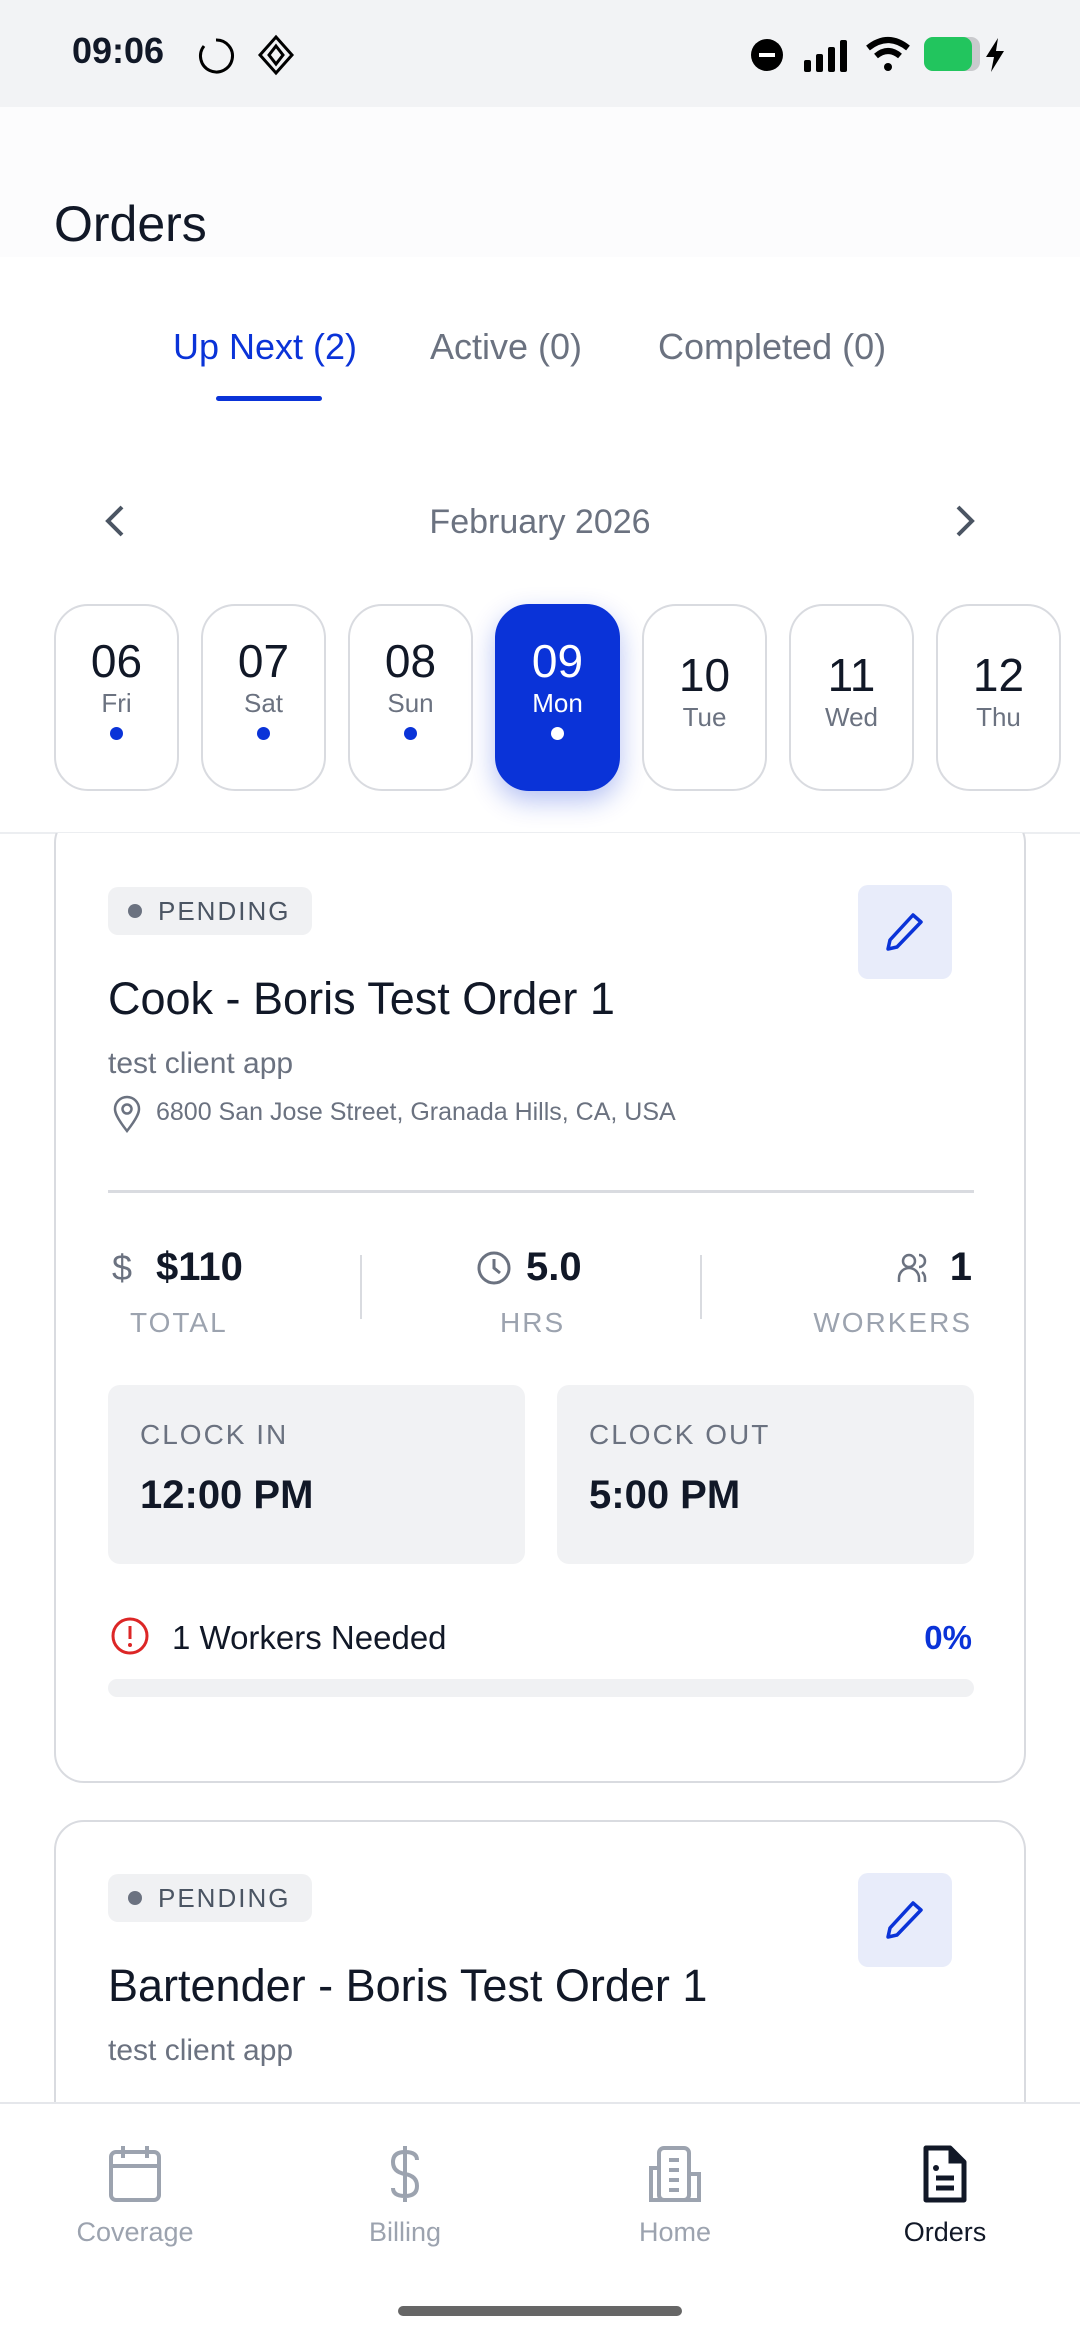 The image size is (1080, 2340). Describe the element at coordinates (541, 1191) in the screenshot. I see `card-divider` at that location.